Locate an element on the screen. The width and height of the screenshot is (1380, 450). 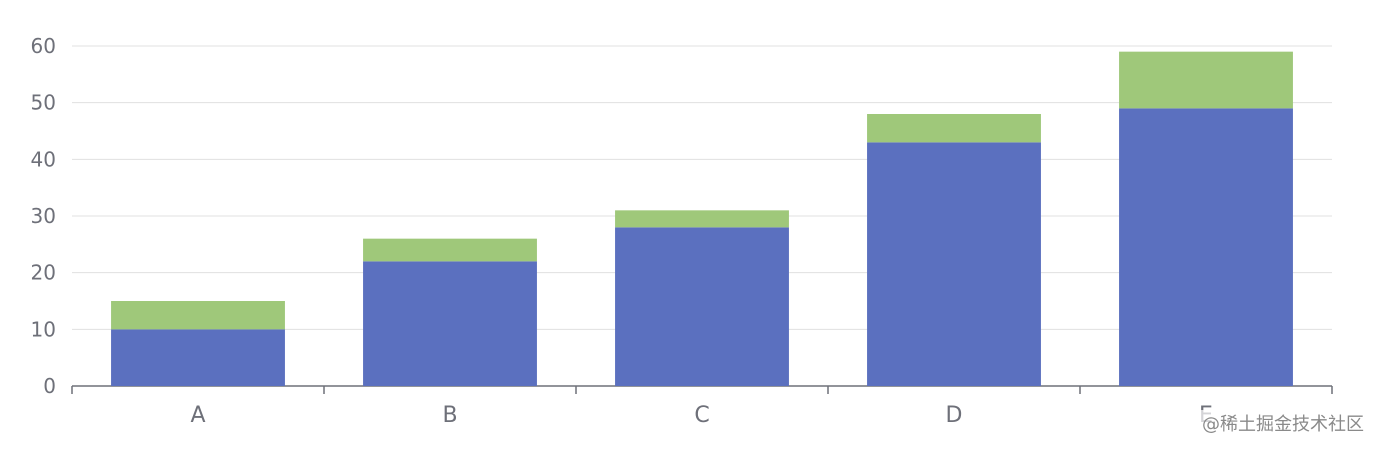
y-tick-label-40: 40 is located at coordinates (43, 159).